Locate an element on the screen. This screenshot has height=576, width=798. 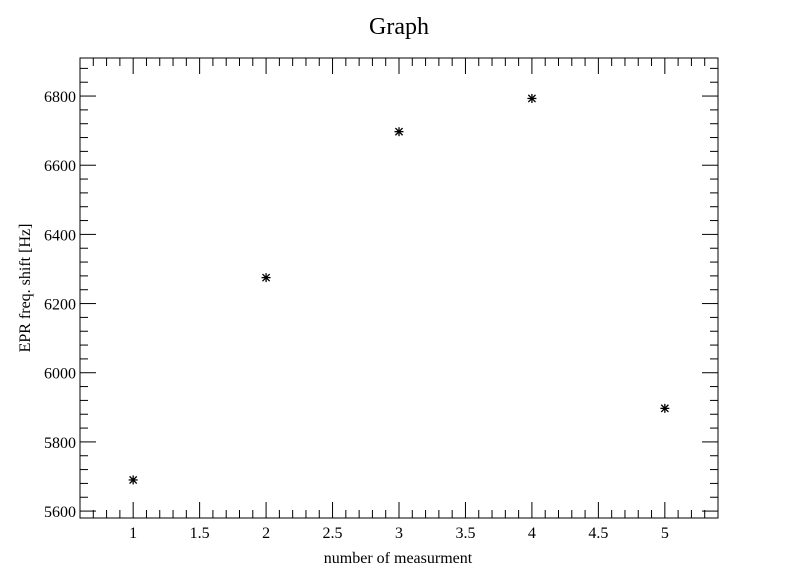
chart-title: Graph is located at coordinates (399, 27).